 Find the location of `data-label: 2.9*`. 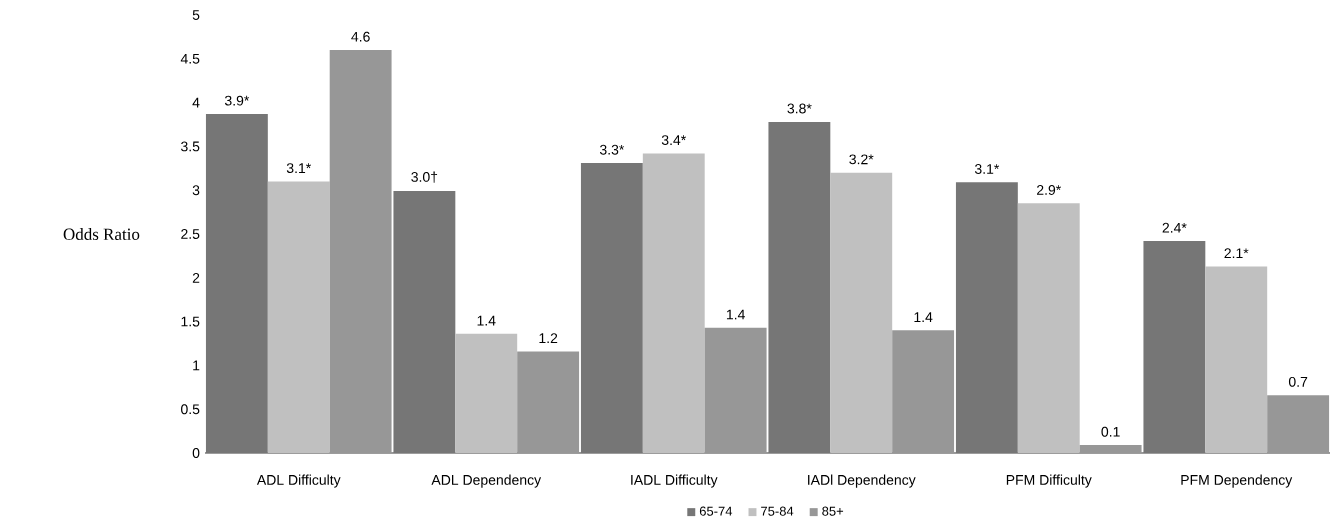

data-label: 2.9* is located at coordinates (1048, 190).